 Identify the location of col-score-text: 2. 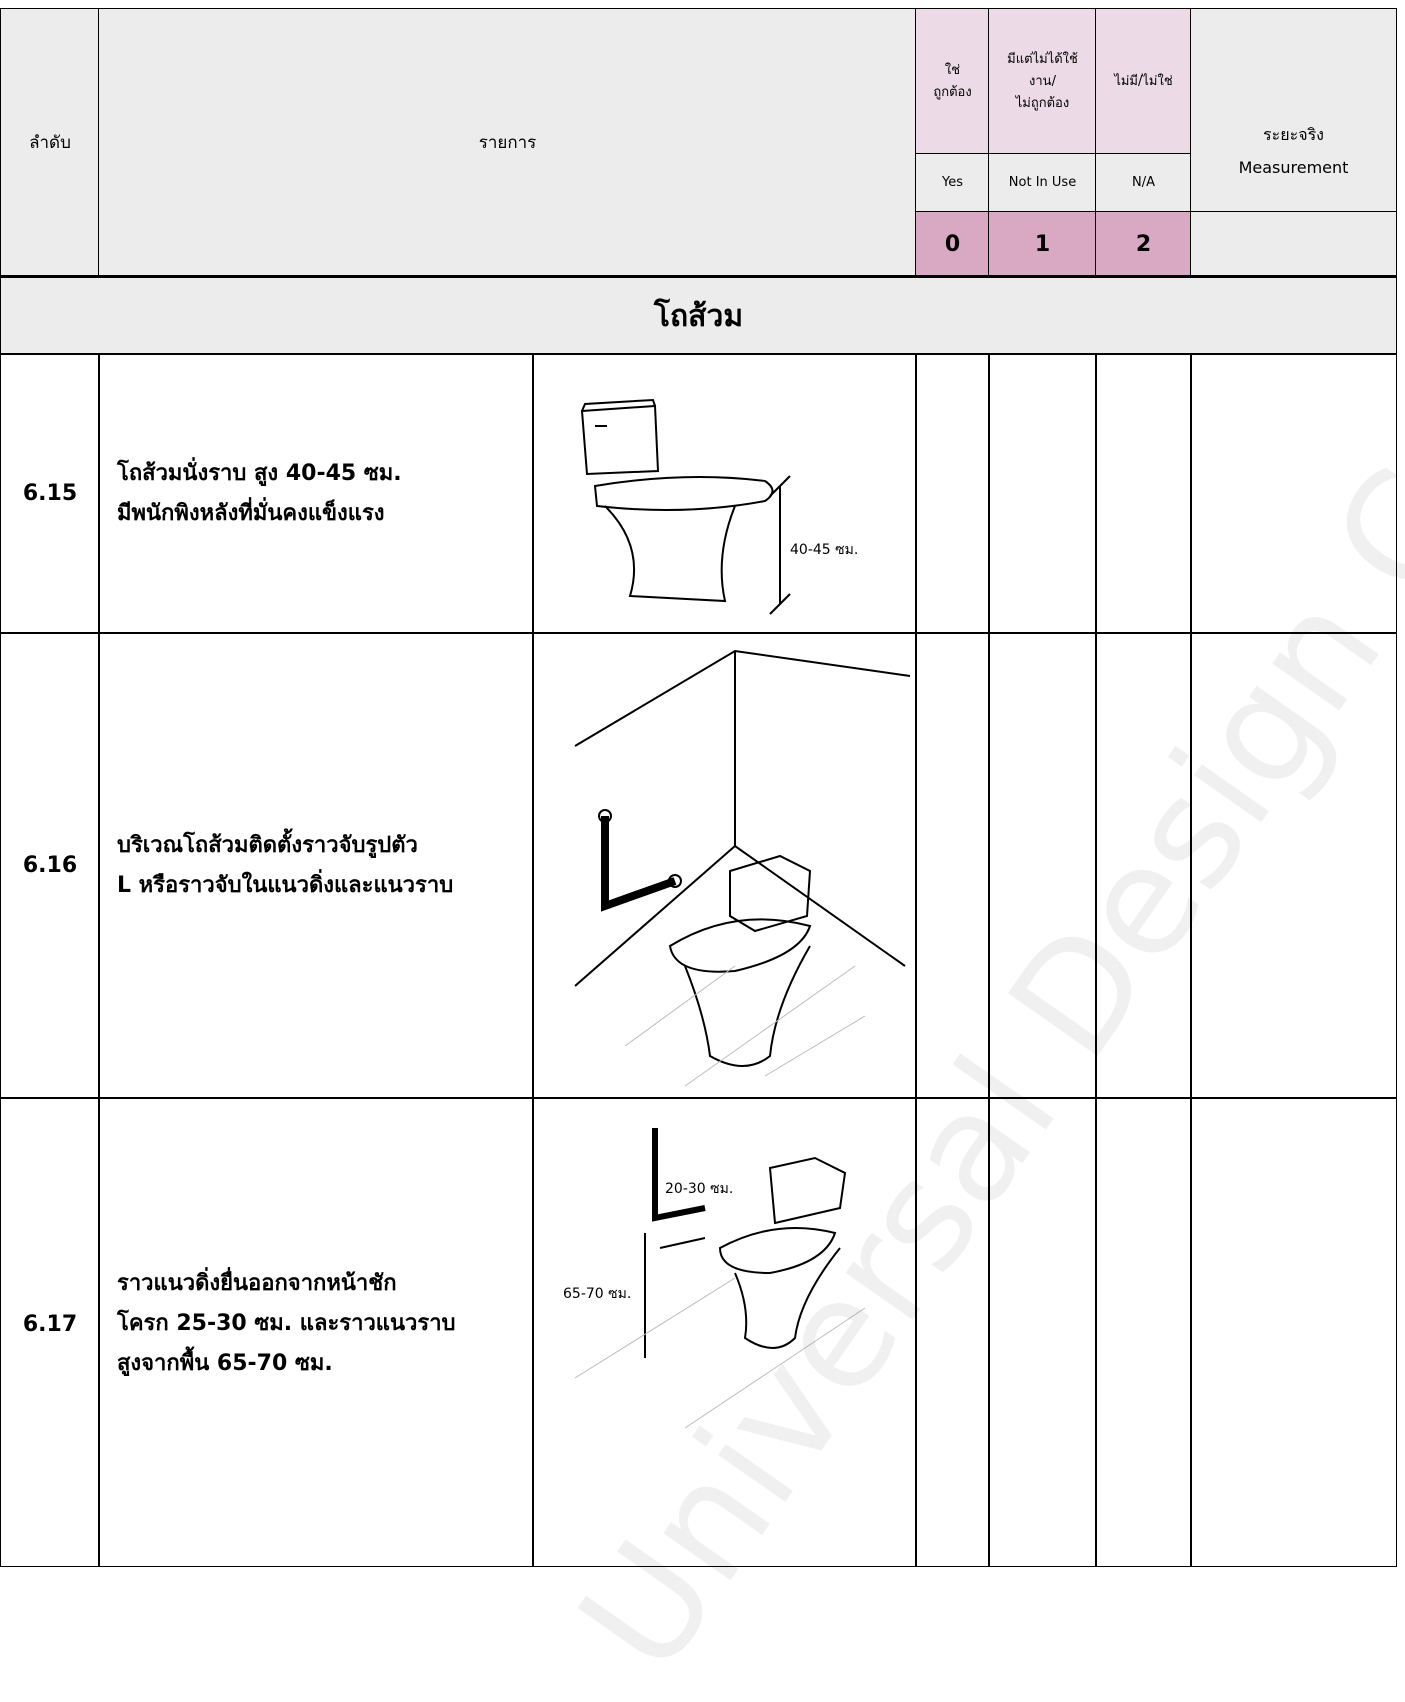
(1143, 244).